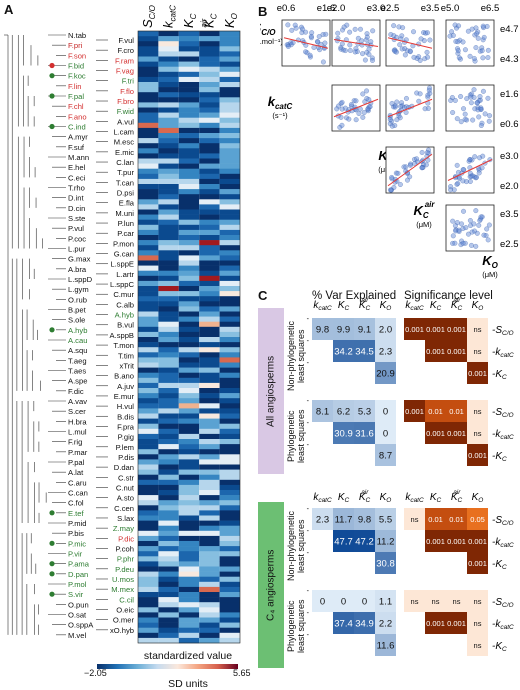  I want to click on taxon-label: F.vag, so click(125, 71).